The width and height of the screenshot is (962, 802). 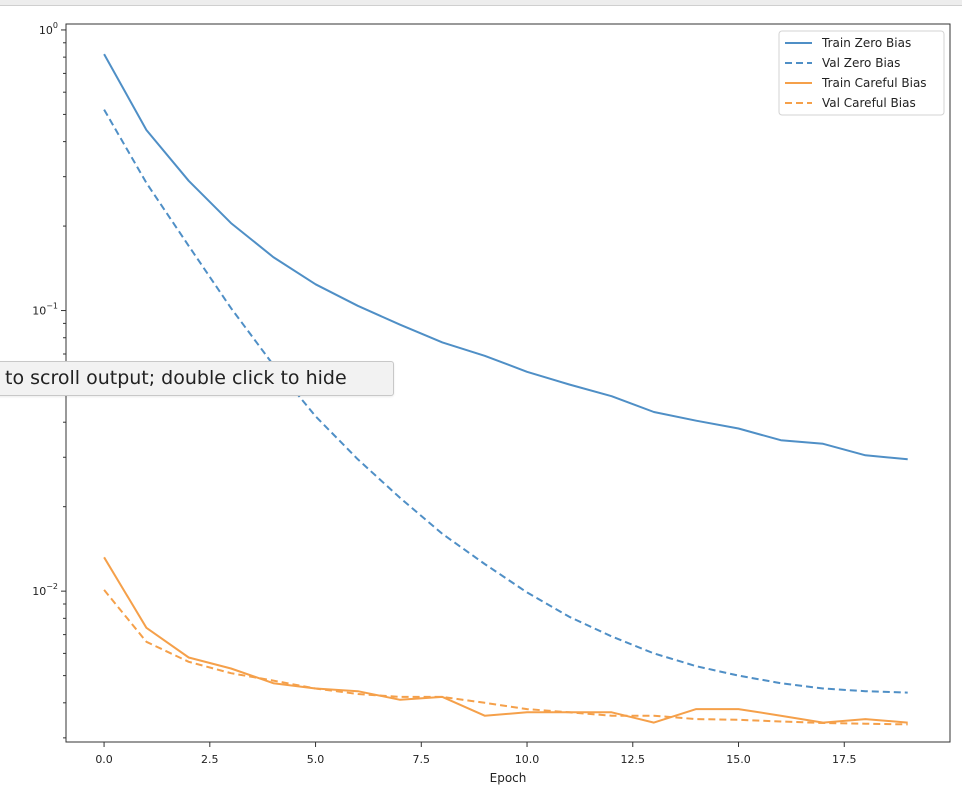 I want to click on y-tick-label: 10⁻², so click(x=45, y=590).